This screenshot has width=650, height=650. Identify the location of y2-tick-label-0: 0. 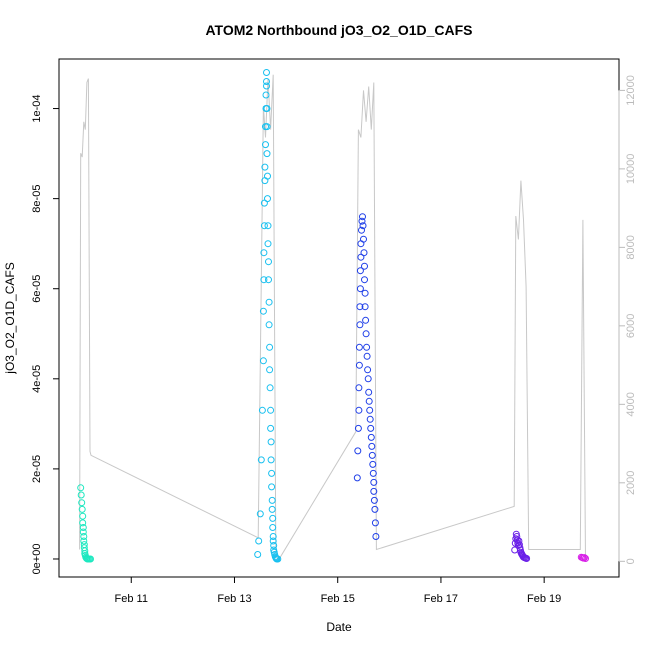
(631, 561).